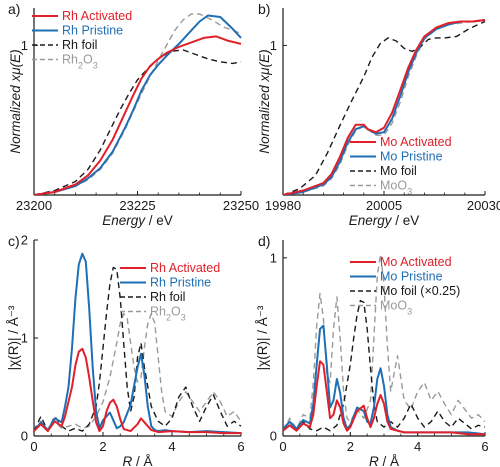 Image resolution: width=500 pixels, height=467 pixels. I want to click on x-tick-label: 19980, so click(283, 205).